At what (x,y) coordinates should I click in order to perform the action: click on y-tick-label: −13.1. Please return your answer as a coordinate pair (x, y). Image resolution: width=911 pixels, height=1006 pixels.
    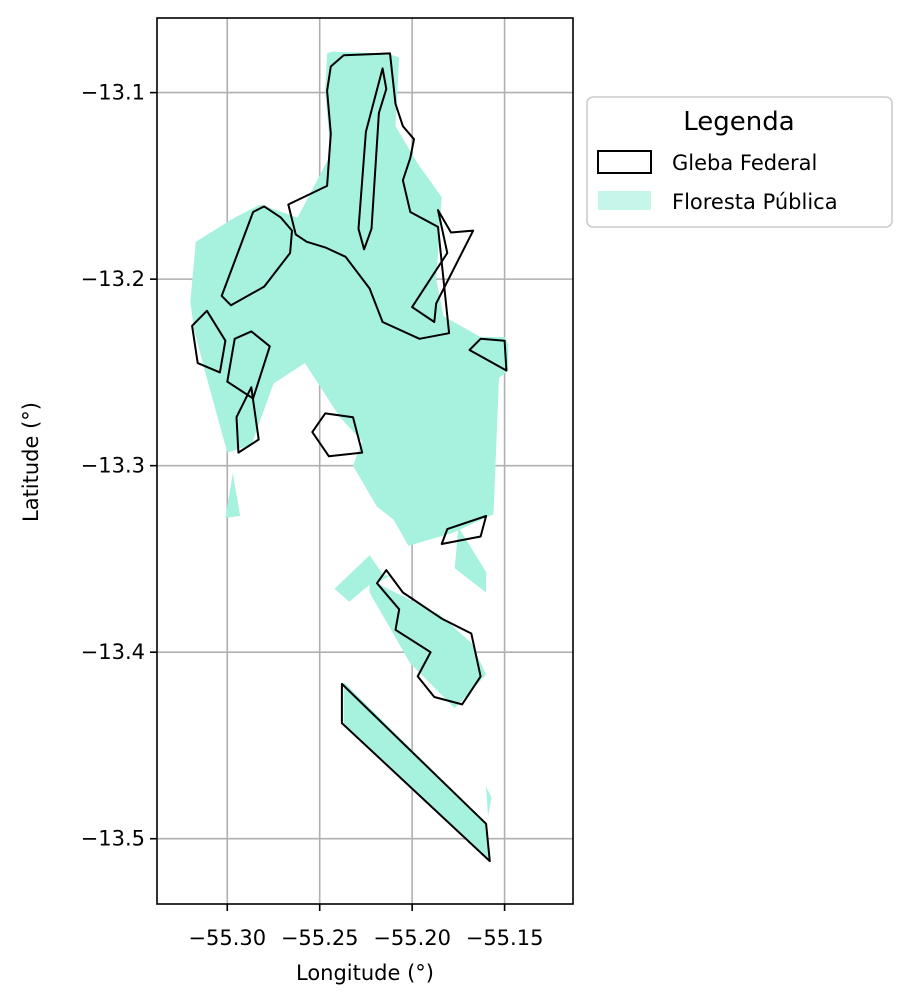
    Looking at the image, I should click on (113, 93).